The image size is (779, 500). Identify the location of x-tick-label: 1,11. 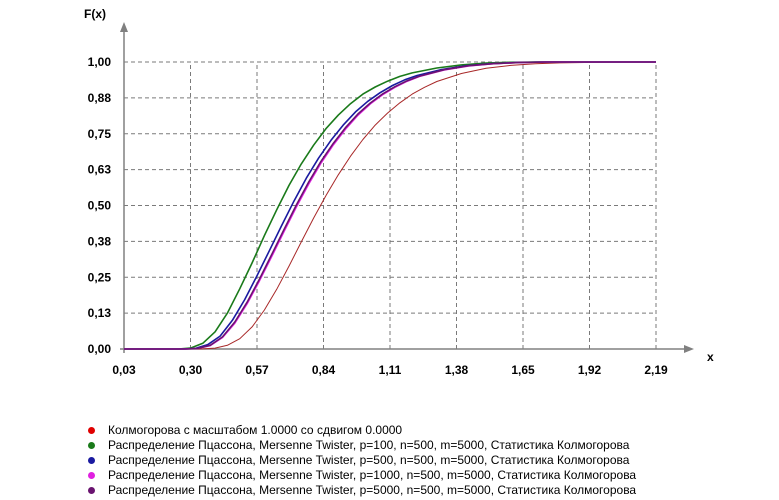
(390, 370).